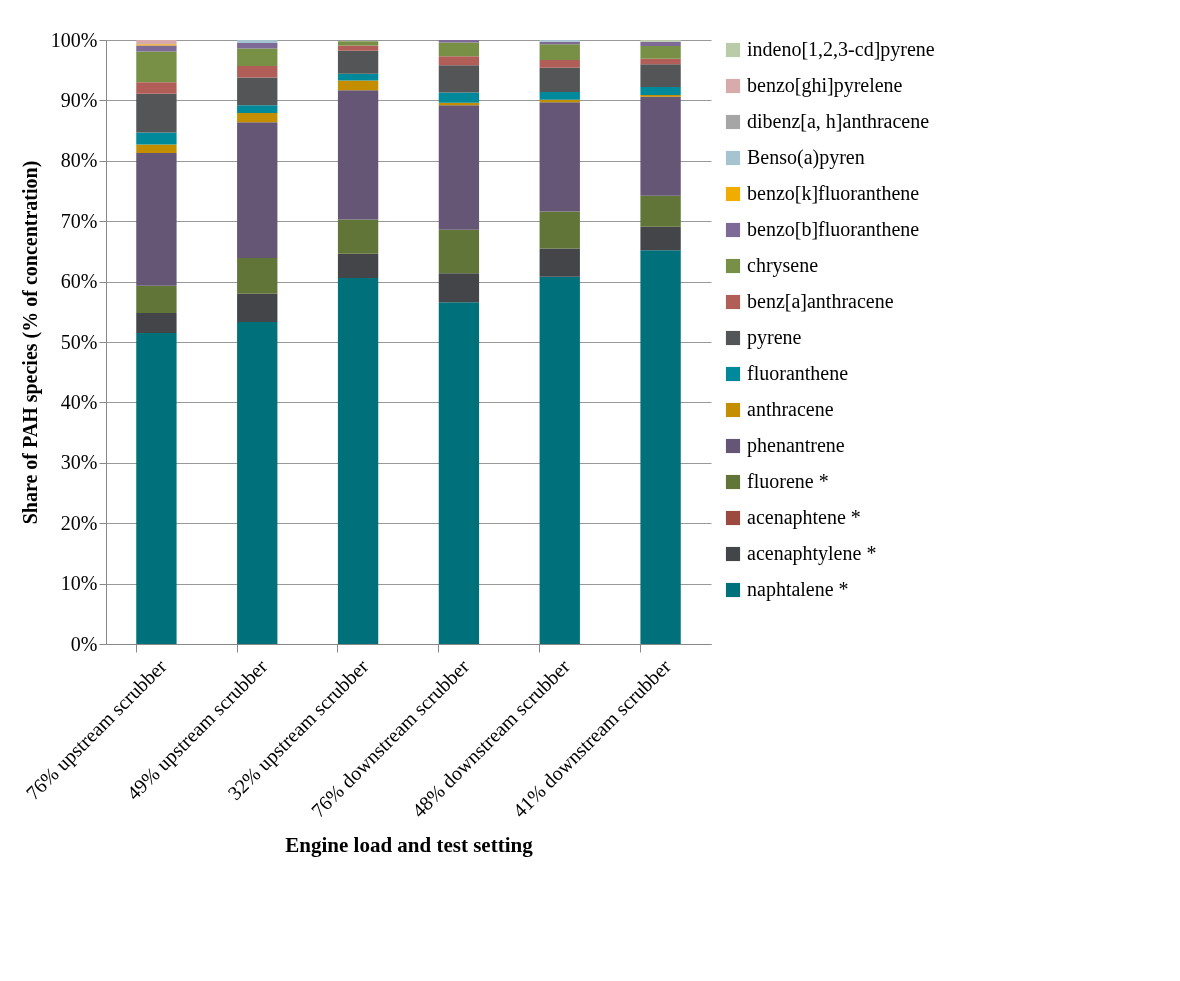 This screenshot has height=981, width=1180. What do you see at coordinates (783, 265) in the screenshot?
I see `legend-label: chrysene` at bounding box center [783, 265].